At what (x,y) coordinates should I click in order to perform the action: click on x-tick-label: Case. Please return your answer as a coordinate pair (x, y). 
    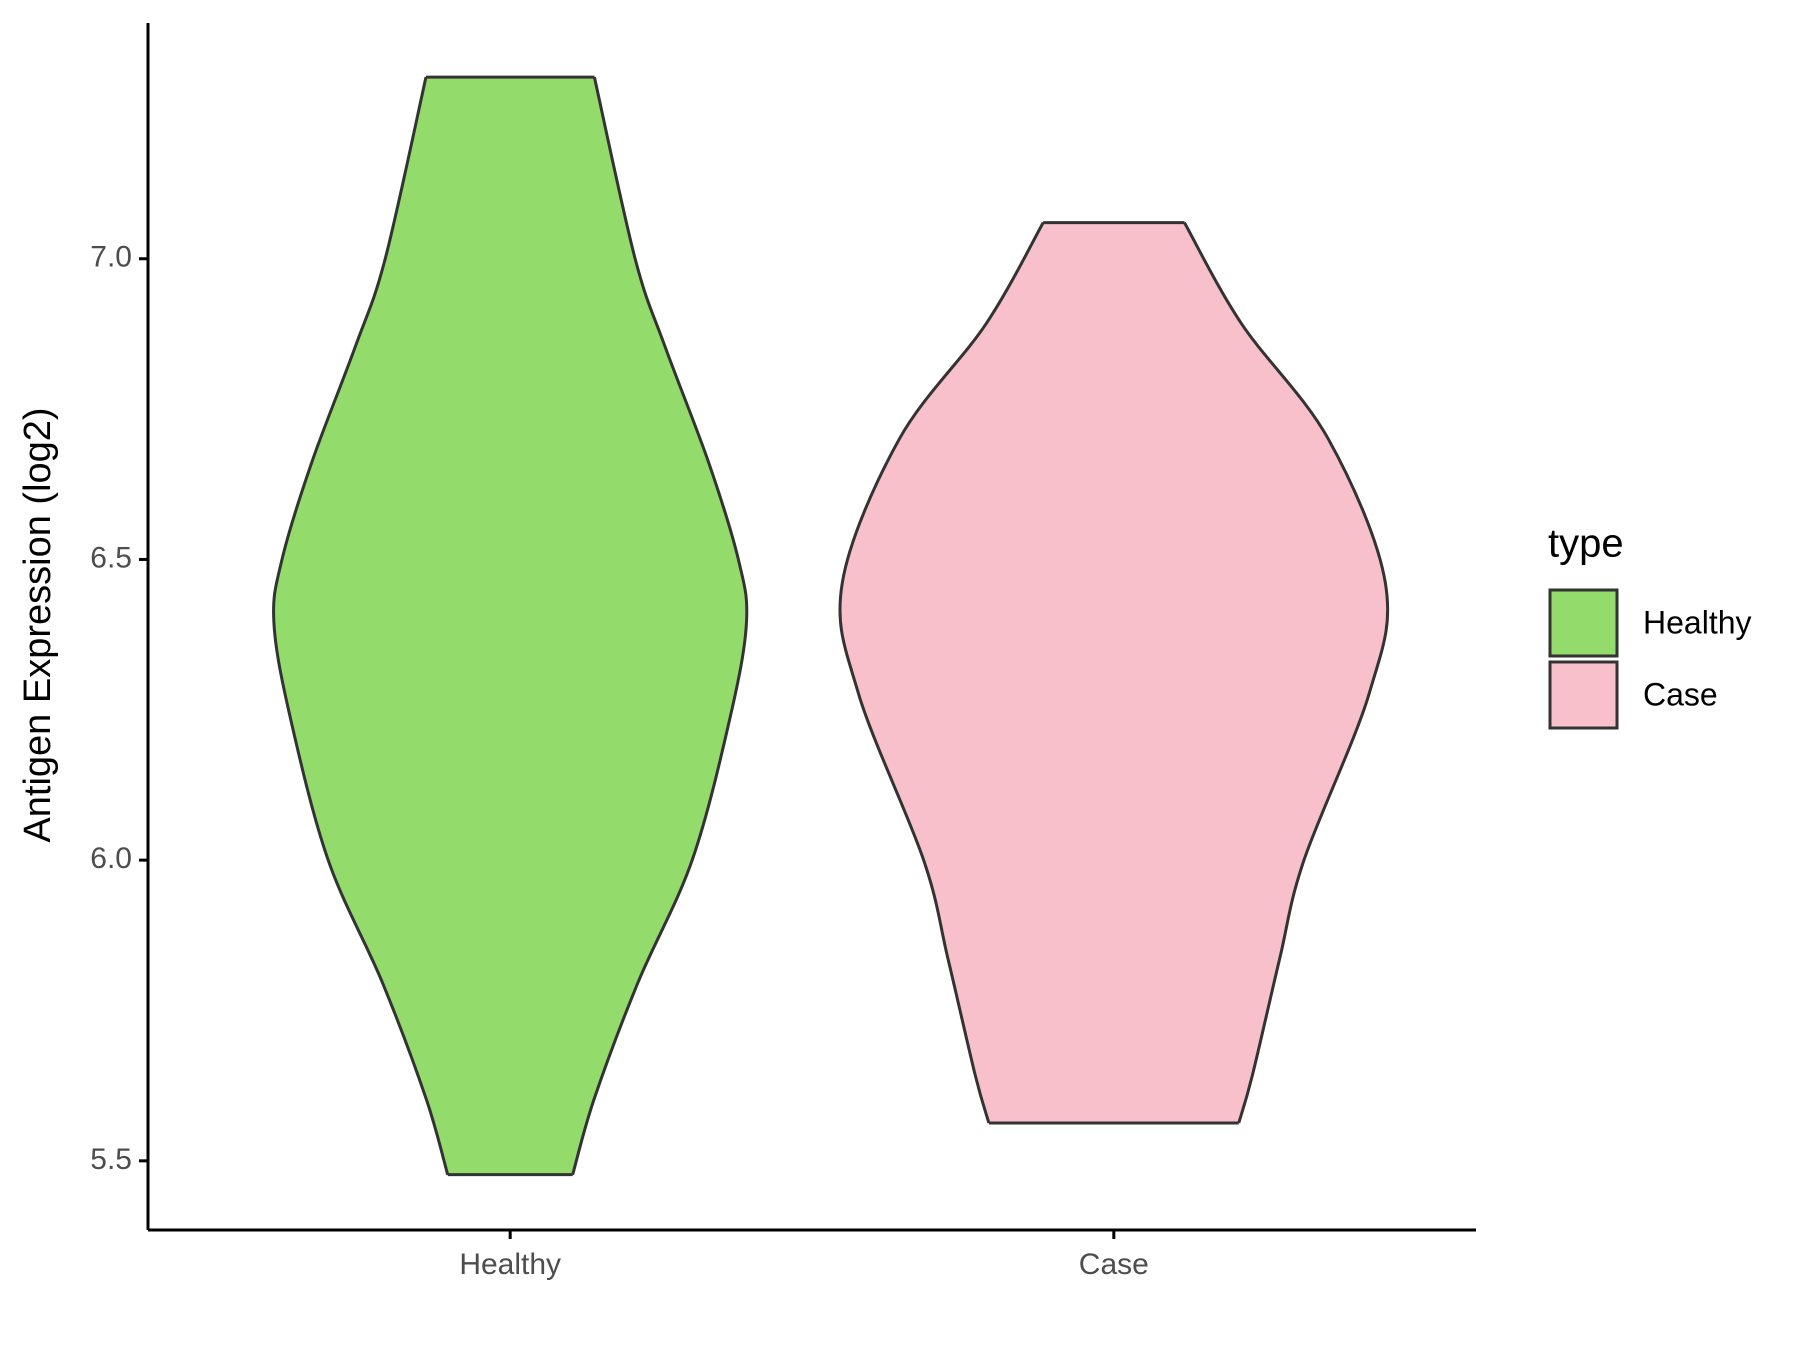
    Looking at the image, I should click on (1114, 1264).